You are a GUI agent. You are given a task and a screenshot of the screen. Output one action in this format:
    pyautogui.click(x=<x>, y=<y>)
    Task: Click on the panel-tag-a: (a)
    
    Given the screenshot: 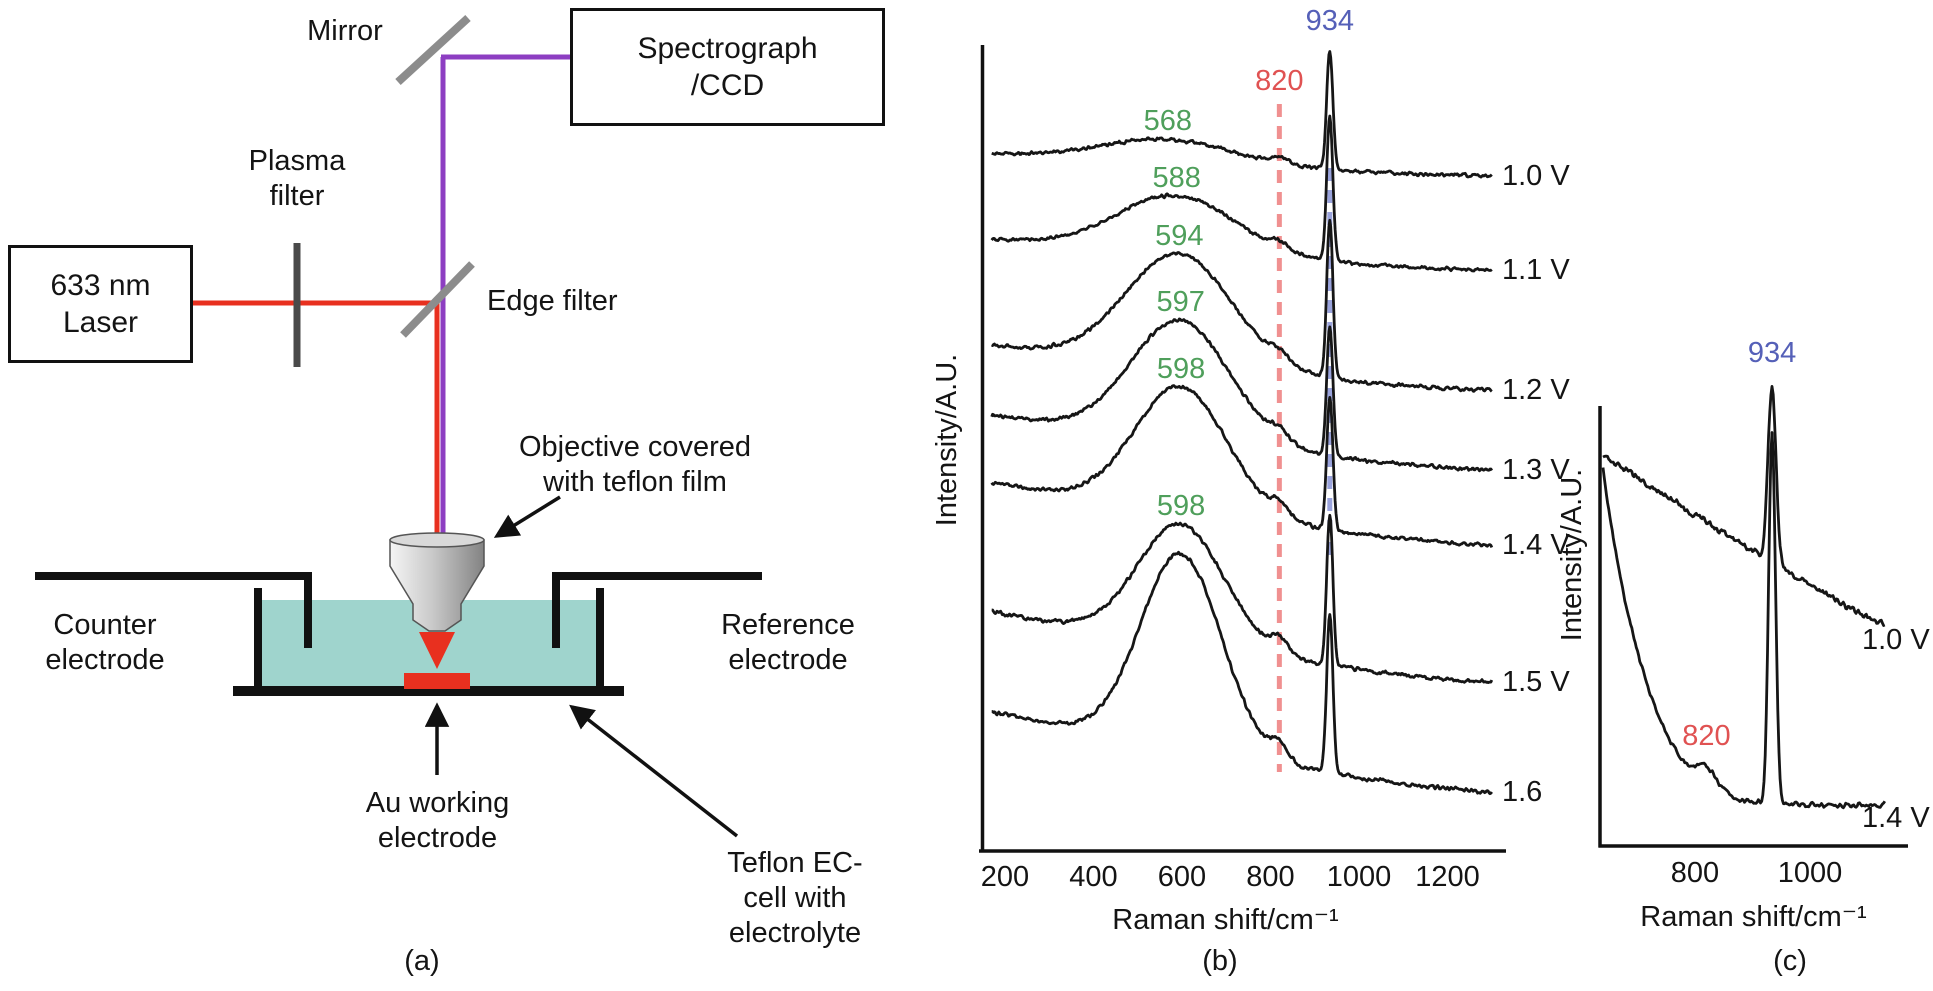 What is the action you would take?
    pyautogui.click(x=422, y=961)
    